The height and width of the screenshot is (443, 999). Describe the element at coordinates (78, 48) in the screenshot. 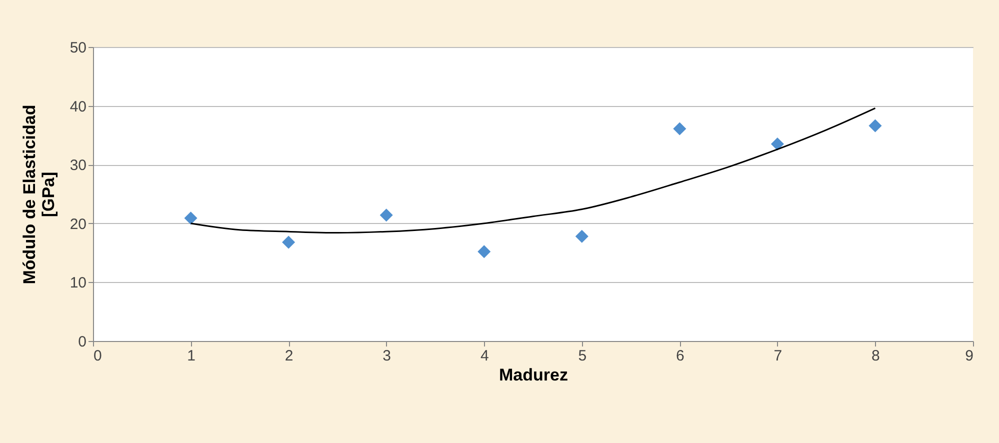

I see `y-tick-label: 50` at that location.